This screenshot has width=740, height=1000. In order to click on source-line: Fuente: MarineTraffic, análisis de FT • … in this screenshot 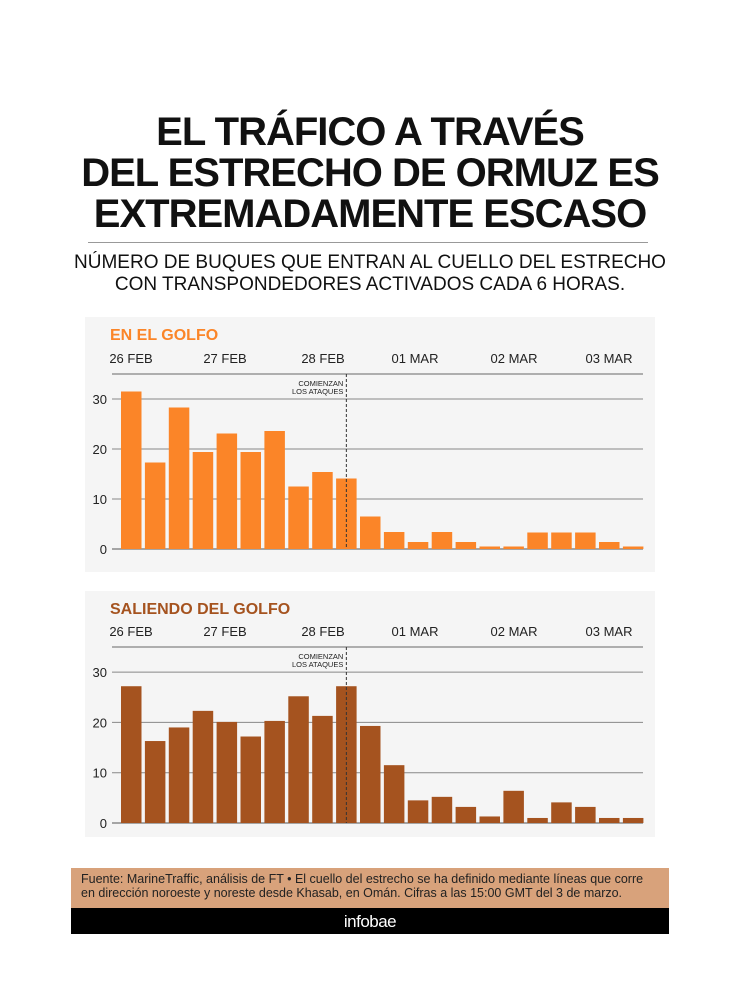, I will do `click(362, 879)`.